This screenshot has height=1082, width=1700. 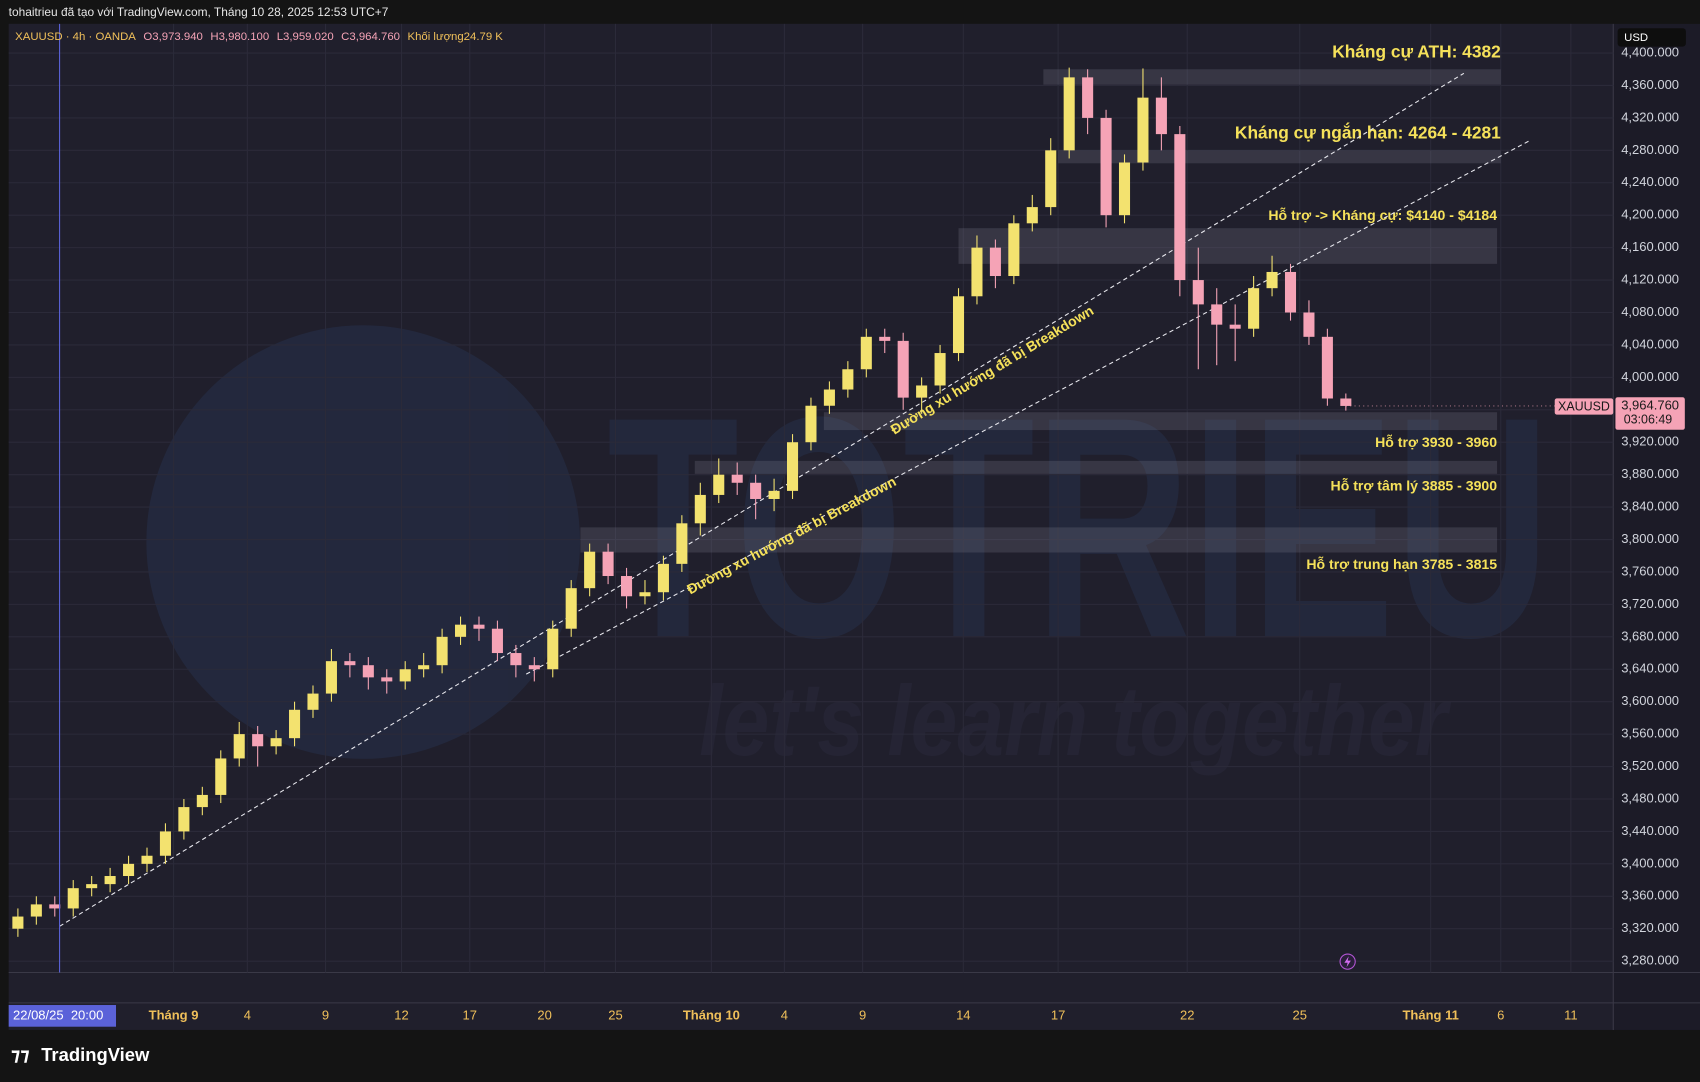 What do you see at coordinates (370, 37) in the screenshot?
I see `ohlc-close: C3,964.760` at bounding box center [370, 37].